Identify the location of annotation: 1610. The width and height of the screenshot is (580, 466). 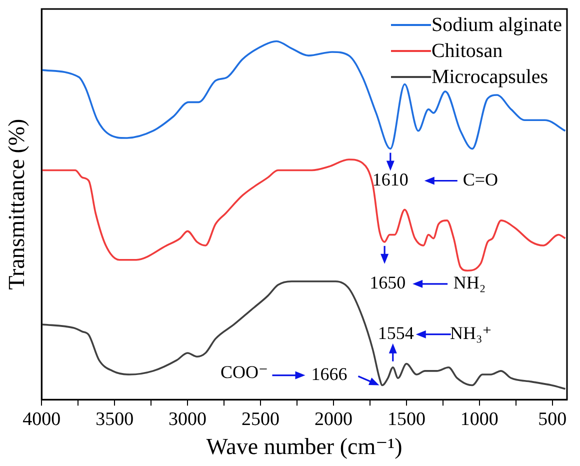
(390, 179).